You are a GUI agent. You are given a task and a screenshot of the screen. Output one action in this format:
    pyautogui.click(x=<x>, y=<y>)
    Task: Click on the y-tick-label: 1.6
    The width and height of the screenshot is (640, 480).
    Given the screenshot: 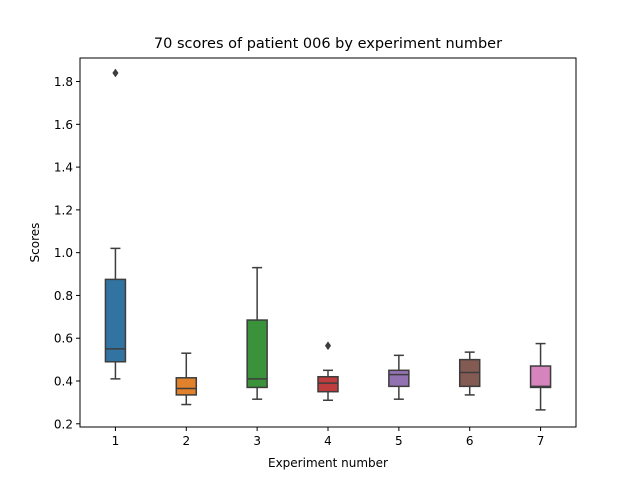 What is the action you would take?
    pyautogui.click(x=63, y=125)
    